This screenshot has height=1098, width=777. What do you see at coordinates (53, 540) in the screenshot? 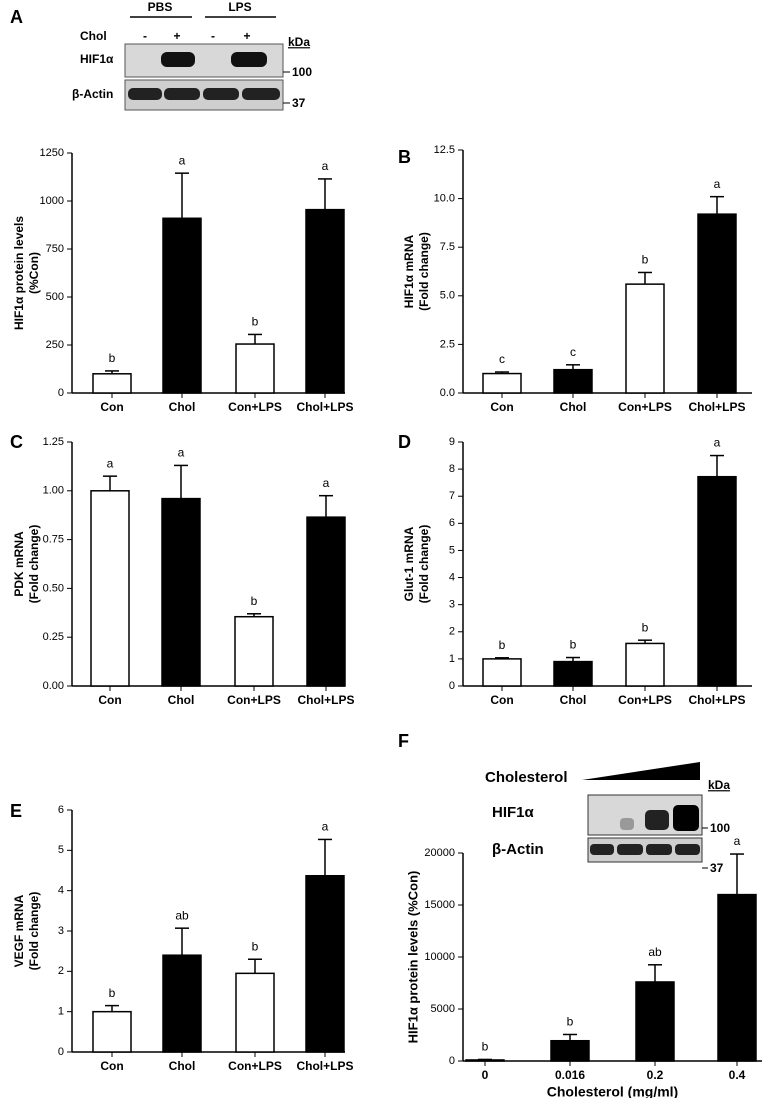
I see `y-tick-label: 0.75` at bounding box center [53, 540].